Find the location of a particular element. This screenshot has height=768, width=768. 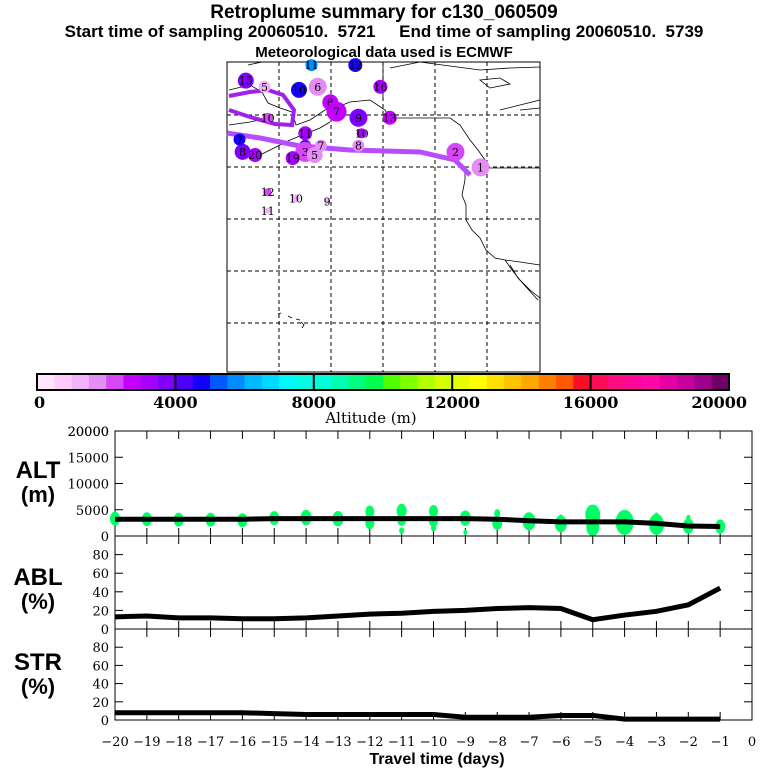

cluster-label: 2 is located at coordinates (455, 152).